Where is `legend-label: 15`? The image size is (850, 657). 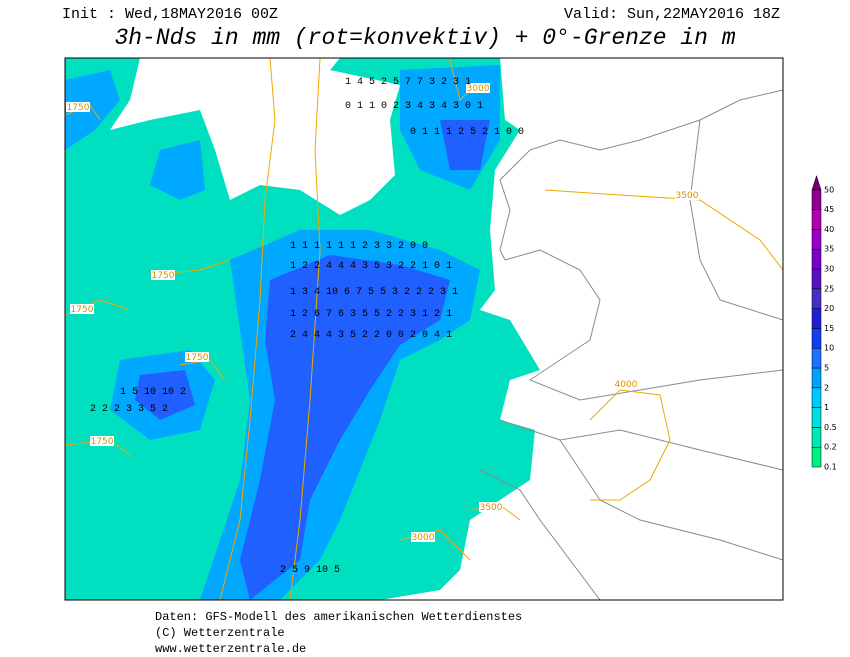
legend-label: 15 is located at coordinates (829, 328).